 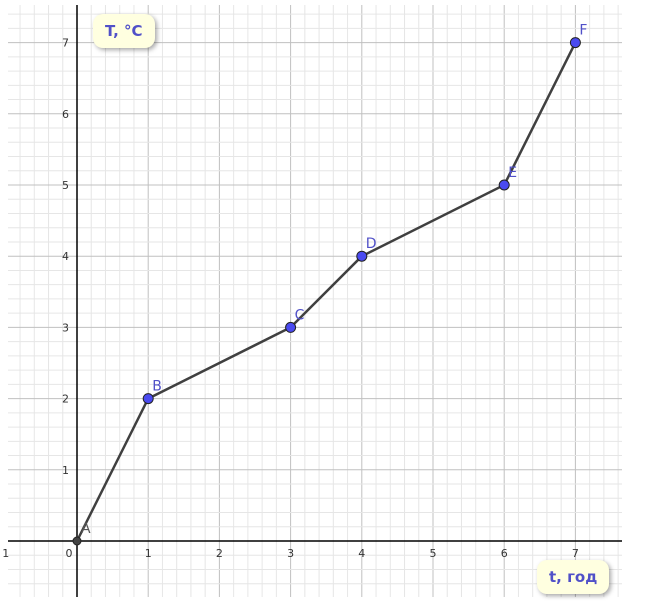 What do you see at coordinates (291, 327) in the screenshot?
I see `point-C` at bounding box center [291, 327].